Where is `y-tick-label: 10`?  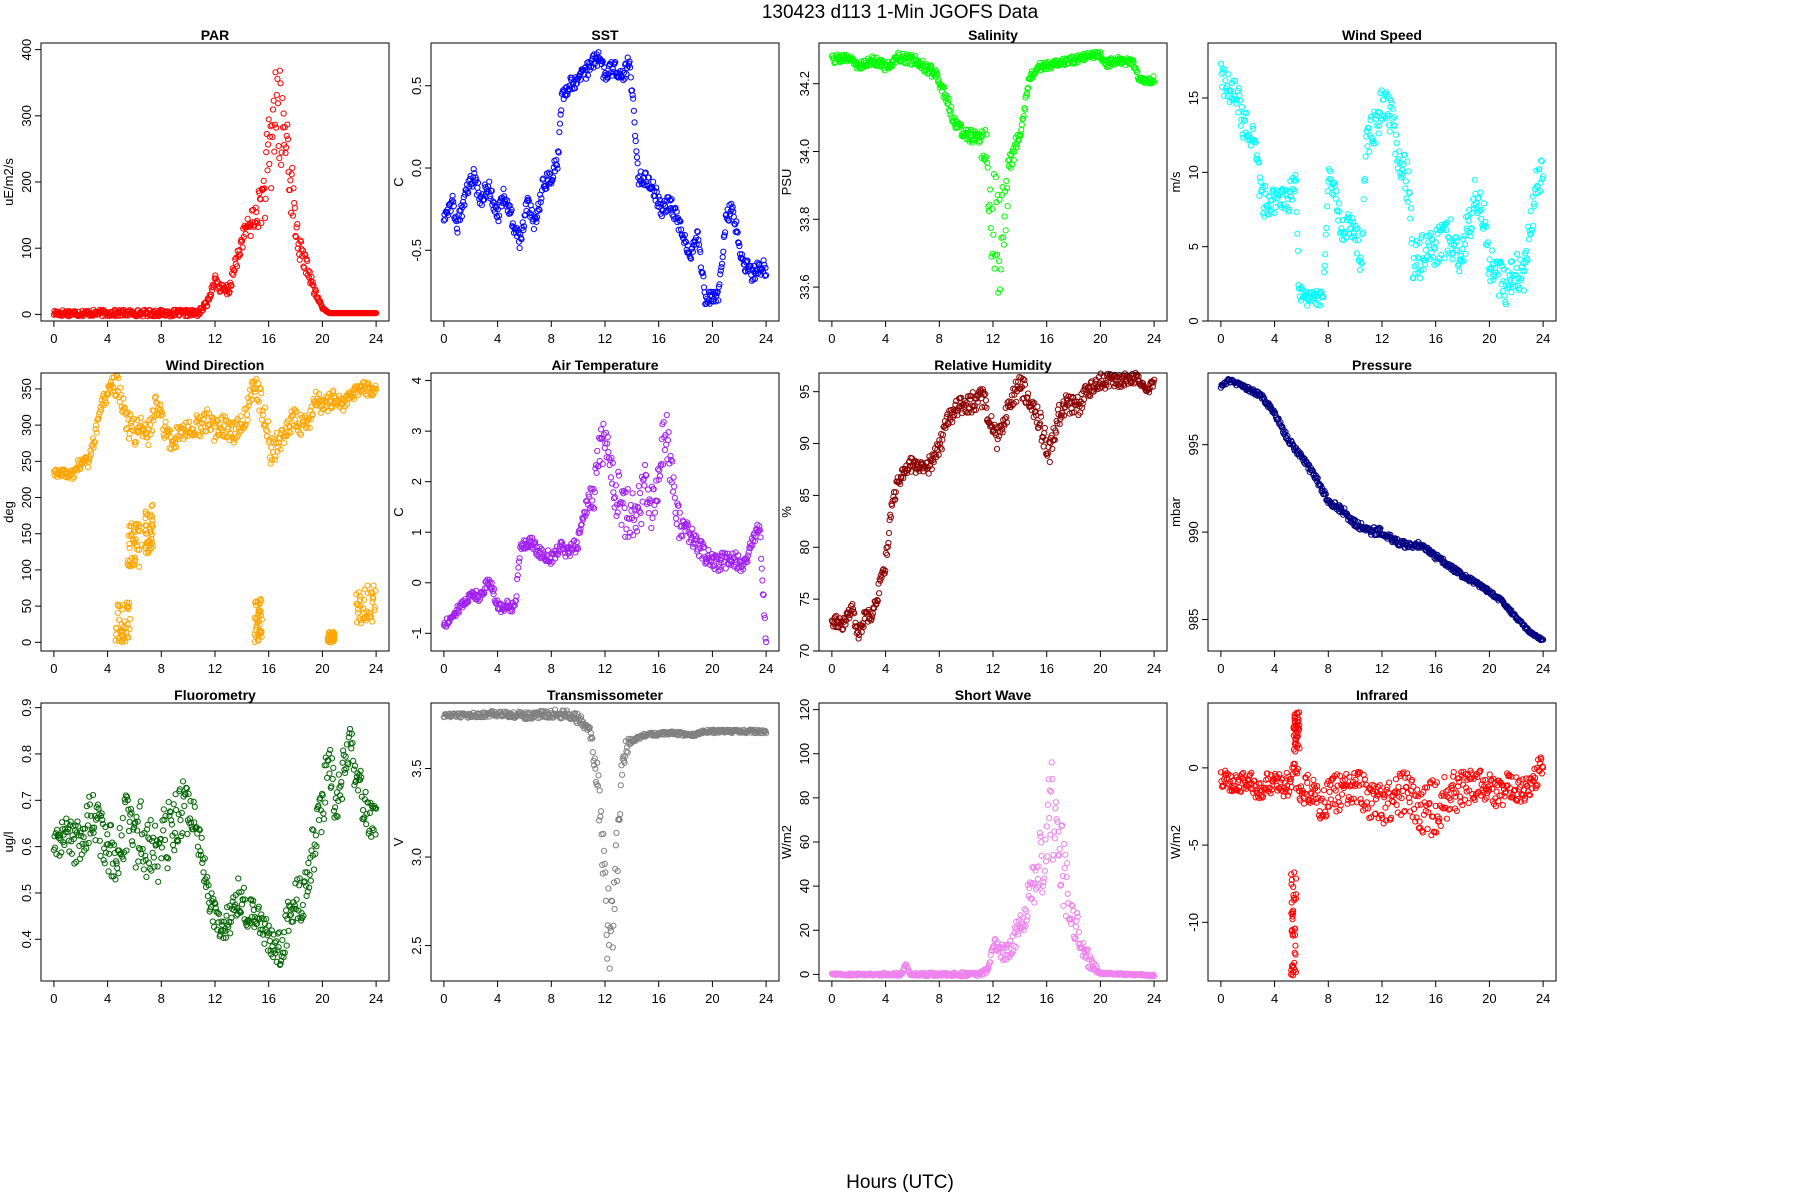
y-tick-label: 10 is located at coordinates (1193, 172).